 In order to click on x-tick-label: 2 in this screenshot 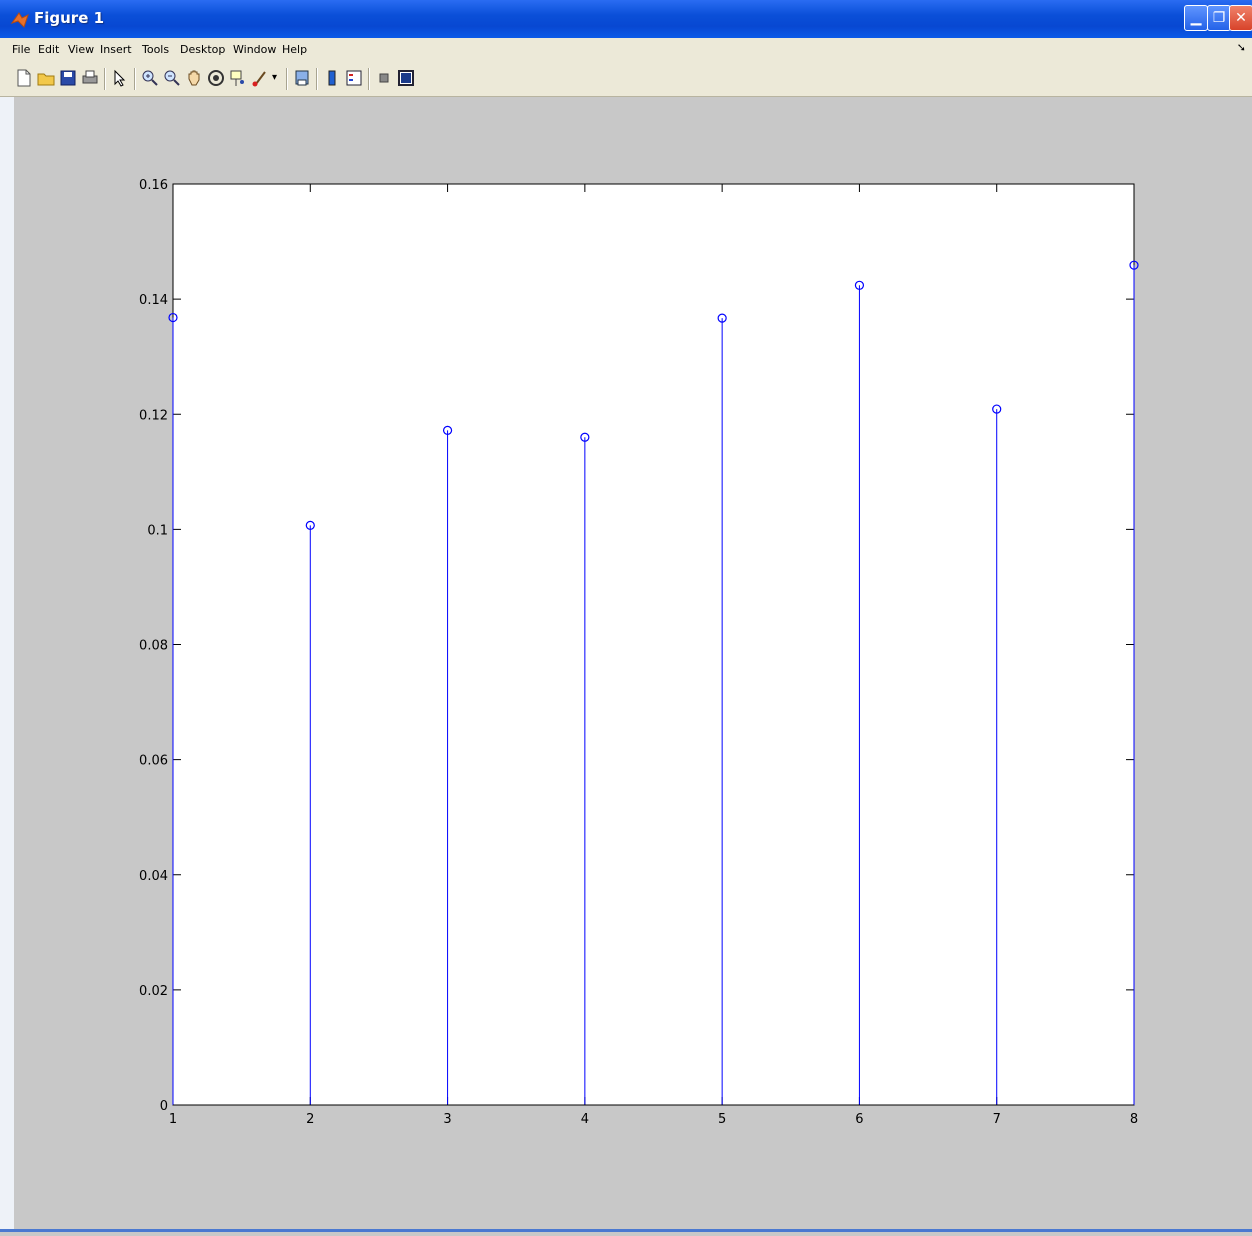, I will do `click(310, 1119)`.